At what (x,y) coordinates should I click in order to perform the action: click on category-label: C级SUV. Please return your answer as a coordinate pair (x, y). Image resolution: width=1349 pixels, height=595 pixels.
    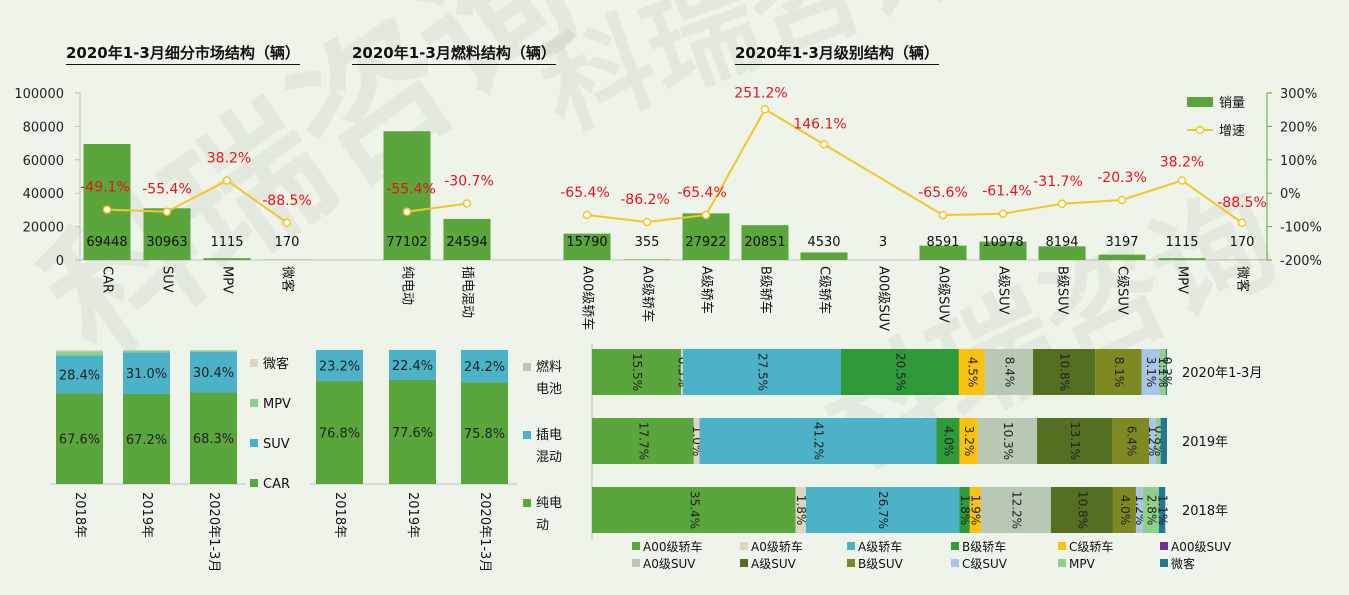
    Looking at the image, I should click on (1122, 290).